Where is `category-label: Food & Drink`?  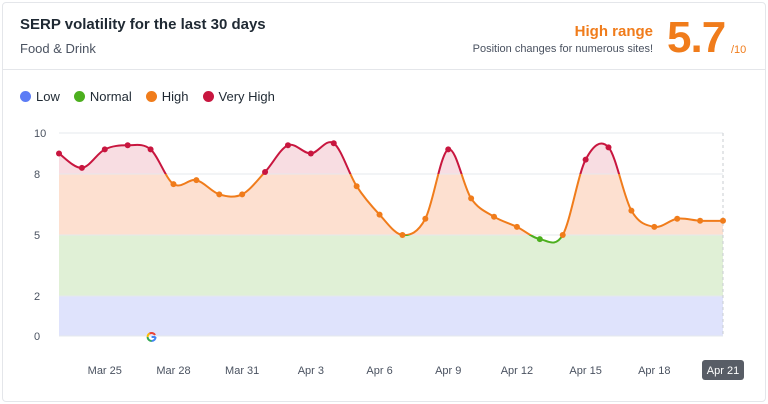 category-label: Food & Drink is located at coordinates (58, 48).